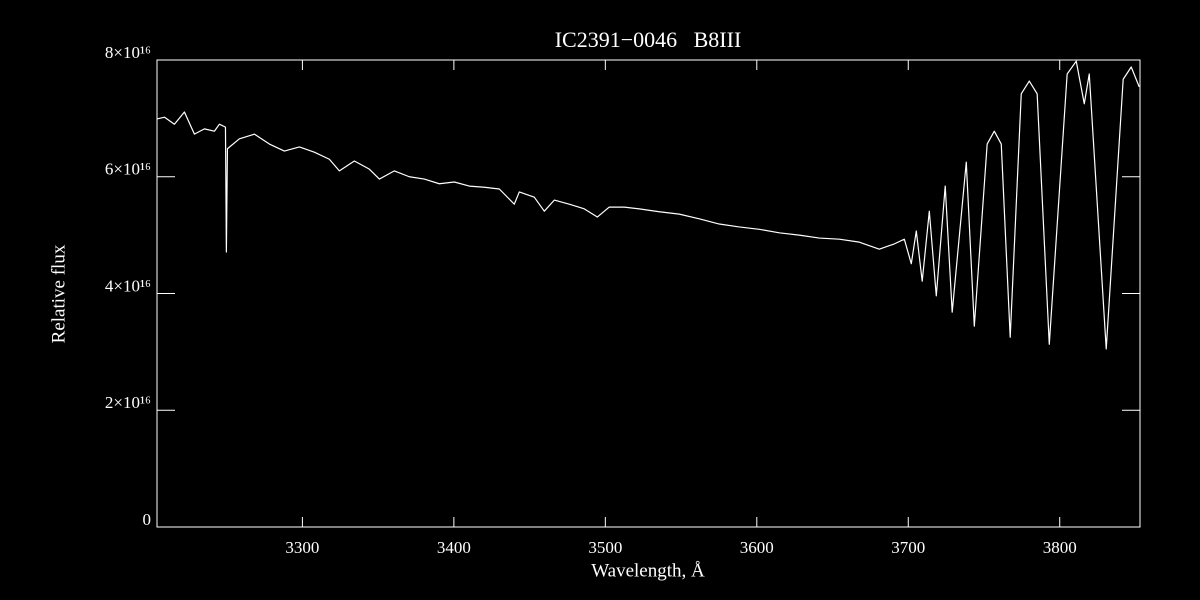  Describe the element at coordinates (302, 547) in the screenshot. I see `x-tick-label: 3300` at that location.